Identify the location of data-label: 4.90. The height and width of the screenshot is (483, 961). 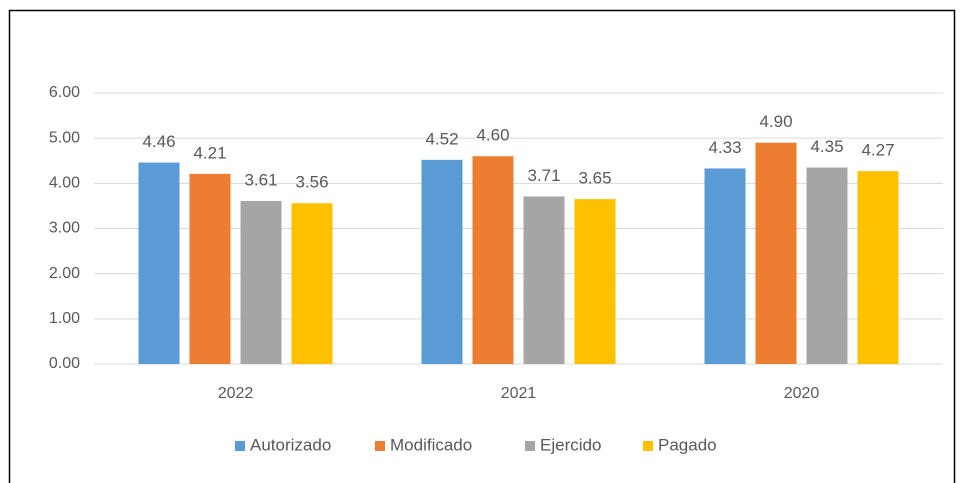
(775, 121).